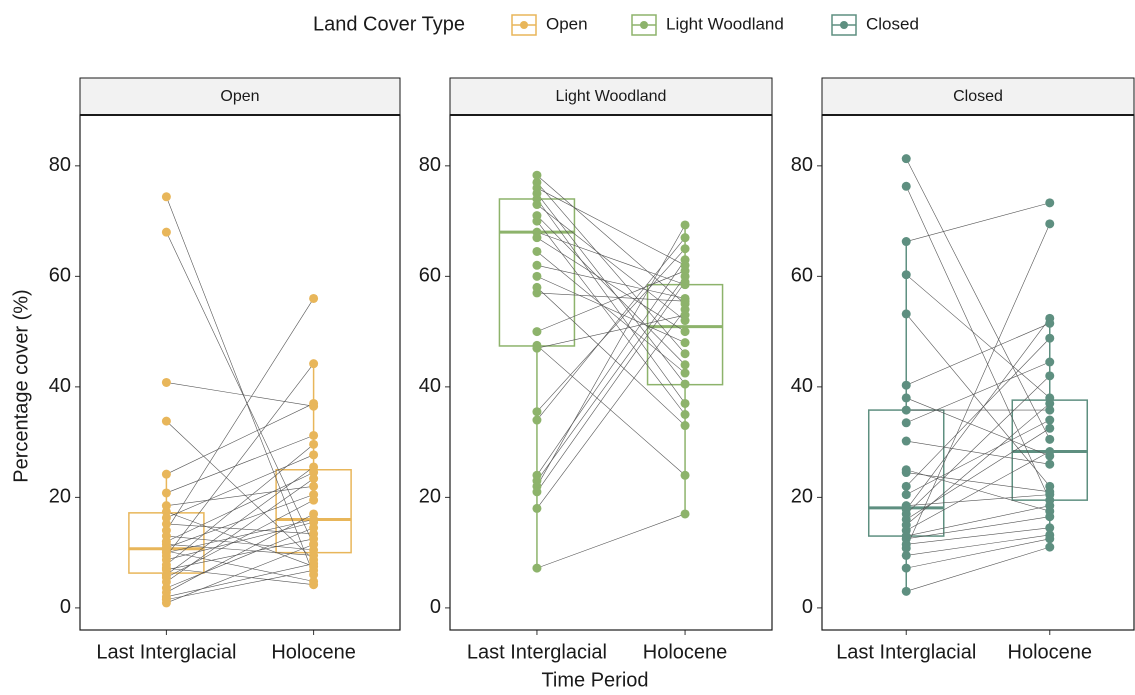 This screenshot has height=695, width=1135. Describe the element at coordinates (807, 607) in the screenshot. I see `y-tick-label: 0` at that location.